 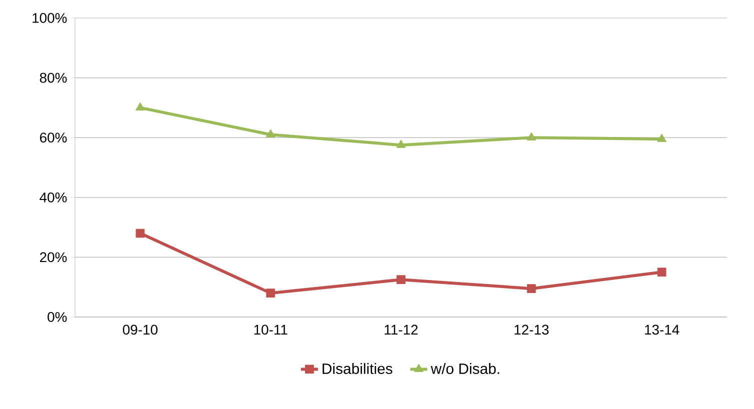 What do you see at coordinates (140, 329) in the screenshot?
I see `x-tick-label: 09-10` at bounding box center [140, 329].